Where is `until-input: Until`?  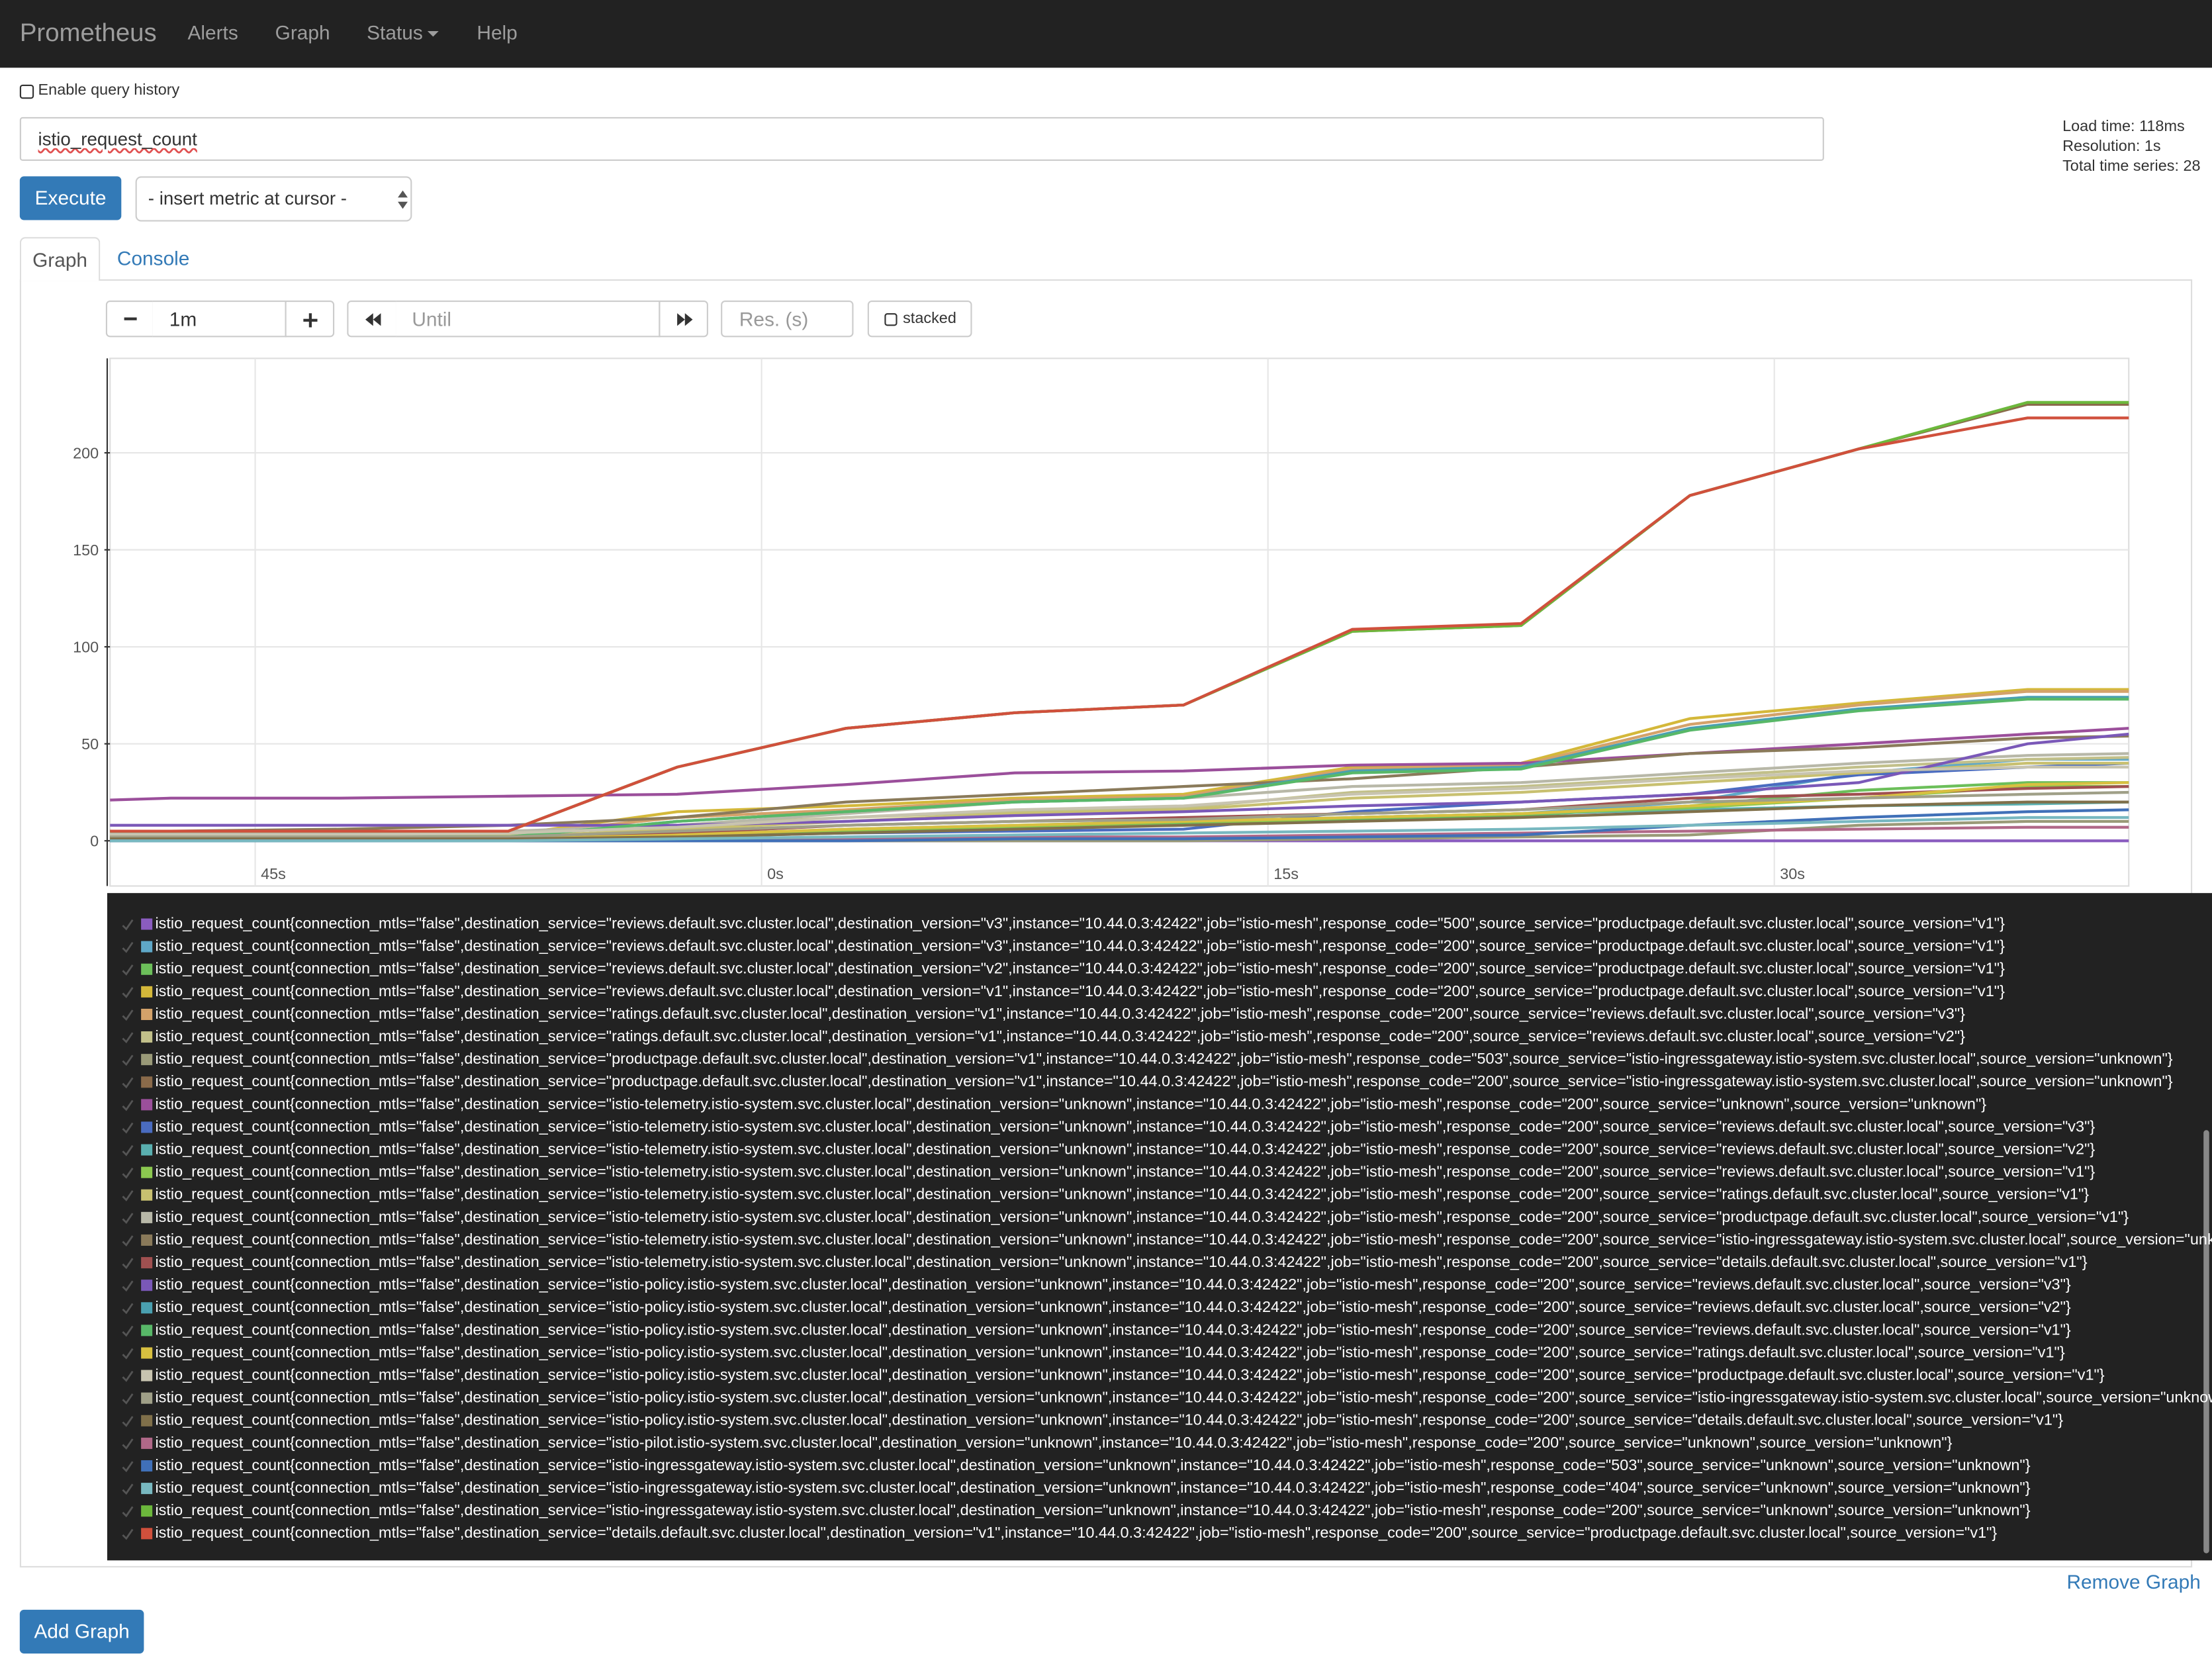 until-input: Until is located at coordinates (528, 319).